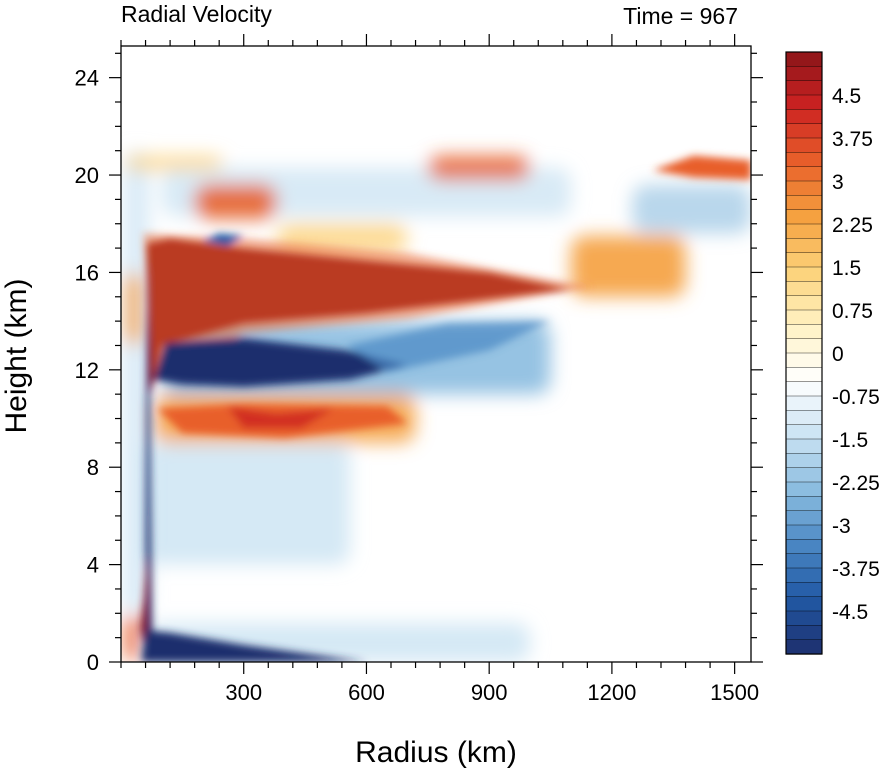 This screenshot has width=895, height=774. I want to click on colorbar-label: 3.75, so click(852, 139).